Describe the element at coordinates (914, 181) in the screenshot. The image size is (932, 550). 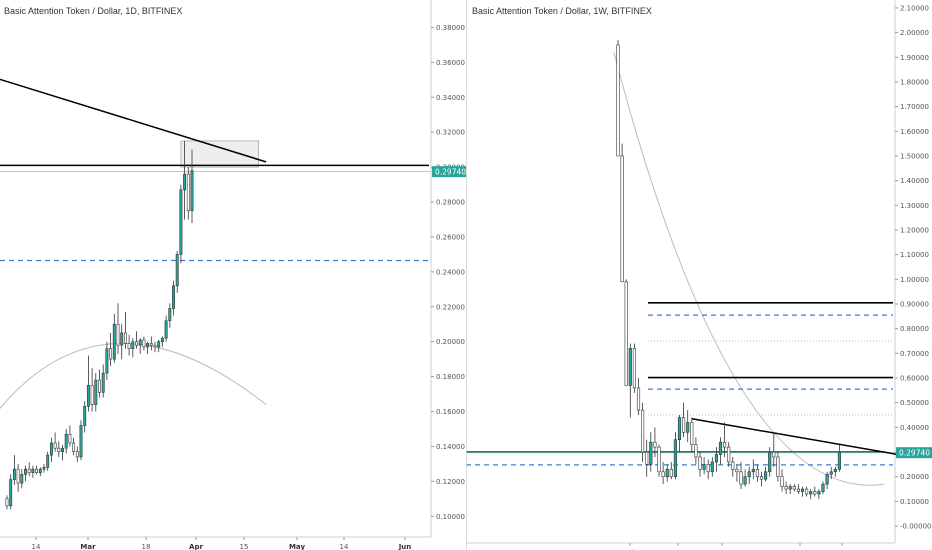
I see `y-tick-label: 1.40000` at that location.